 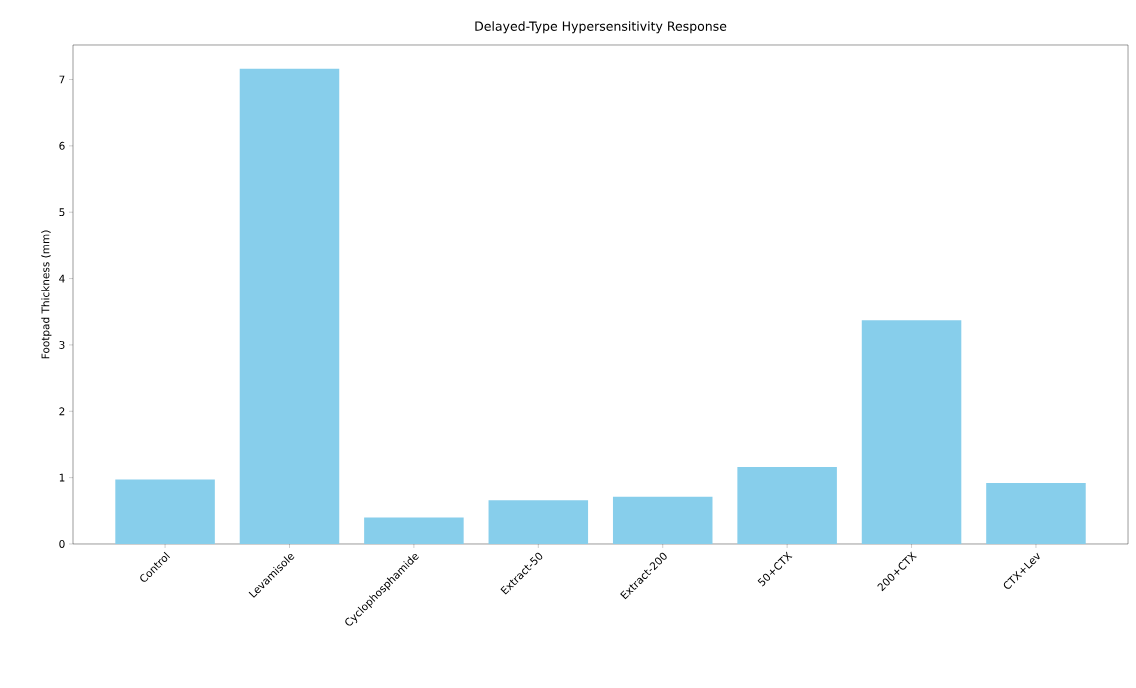 What do you see at coordinates (62, 278) in the screenshot?
I see `y-tick-label: 4` at bounding box center [62, 278].